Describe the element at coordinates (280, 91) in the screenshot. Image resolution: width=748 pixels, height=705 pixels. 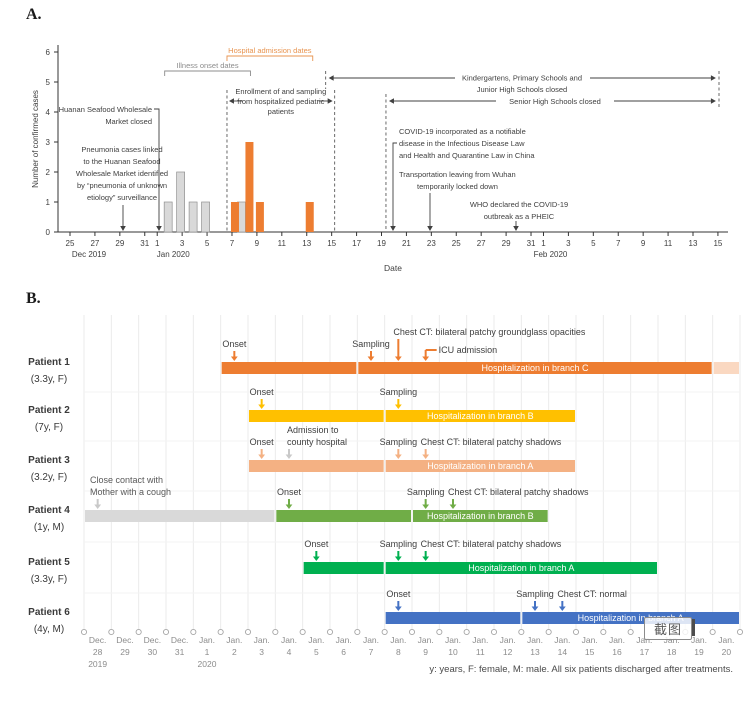
I see `enrollment-annotation-text: Enrollment of and sampling` at that location.